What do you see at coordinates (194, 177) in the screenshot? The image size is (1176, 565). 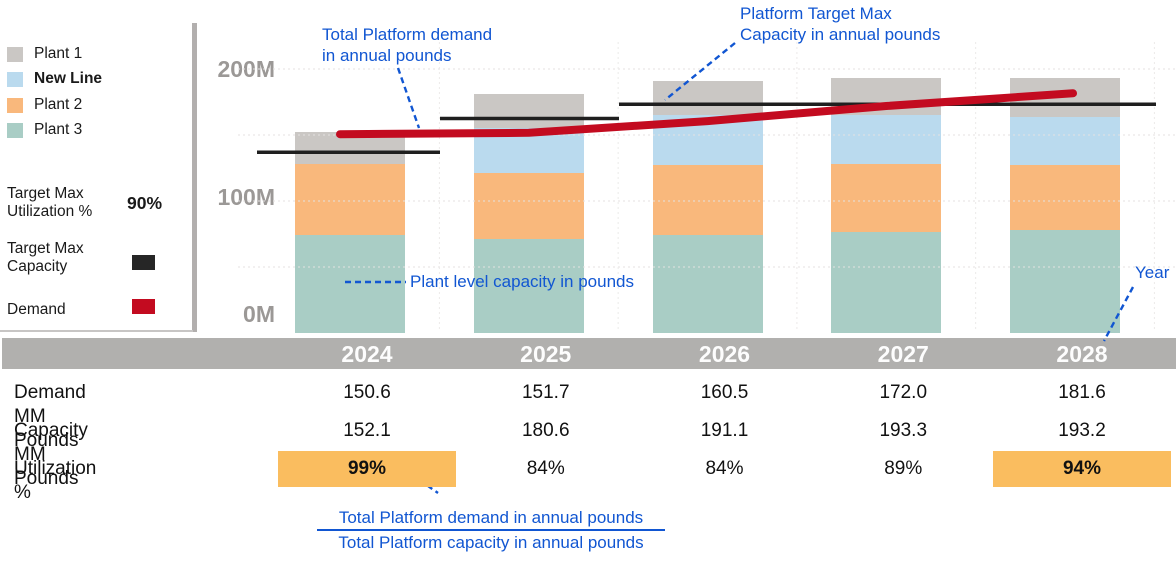 I see `axis-divider-line` at bounding box center [194, 177].